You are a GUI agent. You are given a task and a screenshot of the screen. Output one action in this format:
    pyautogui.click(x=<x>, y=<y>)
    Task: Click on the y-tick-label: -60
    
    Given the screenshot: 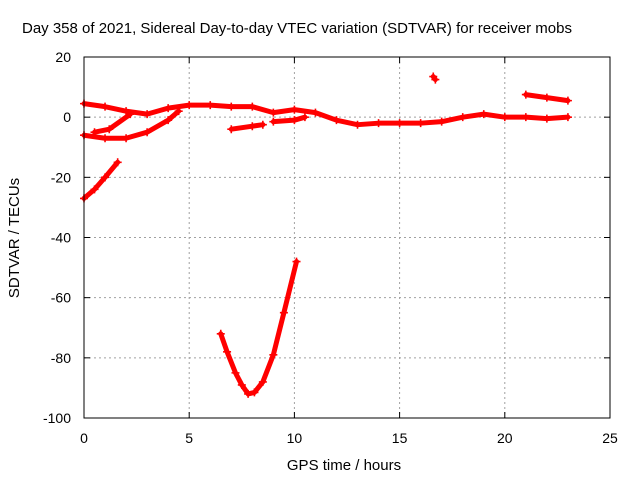 What is the action you would take?
    pyautogui.click(x=61, y=298)
    